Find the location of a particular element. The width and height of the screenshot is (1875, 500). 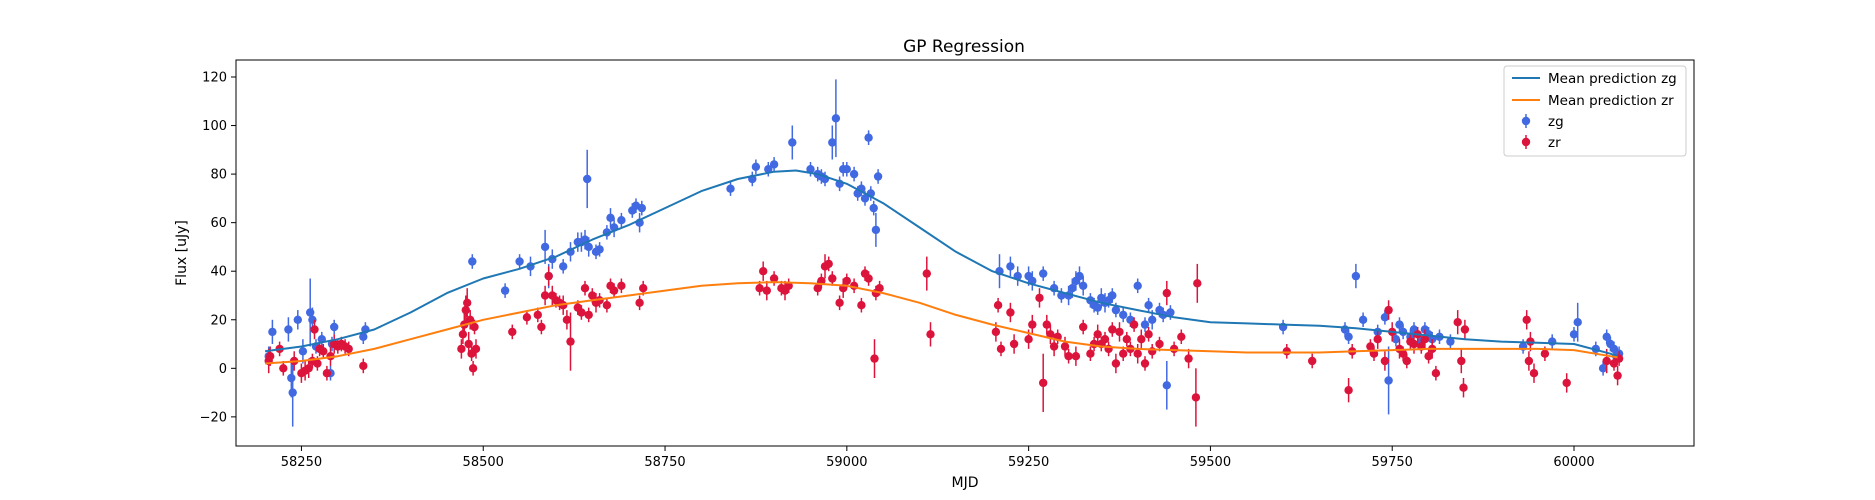

legend-swatch-zg-points is located at coordinates (1526, 121).